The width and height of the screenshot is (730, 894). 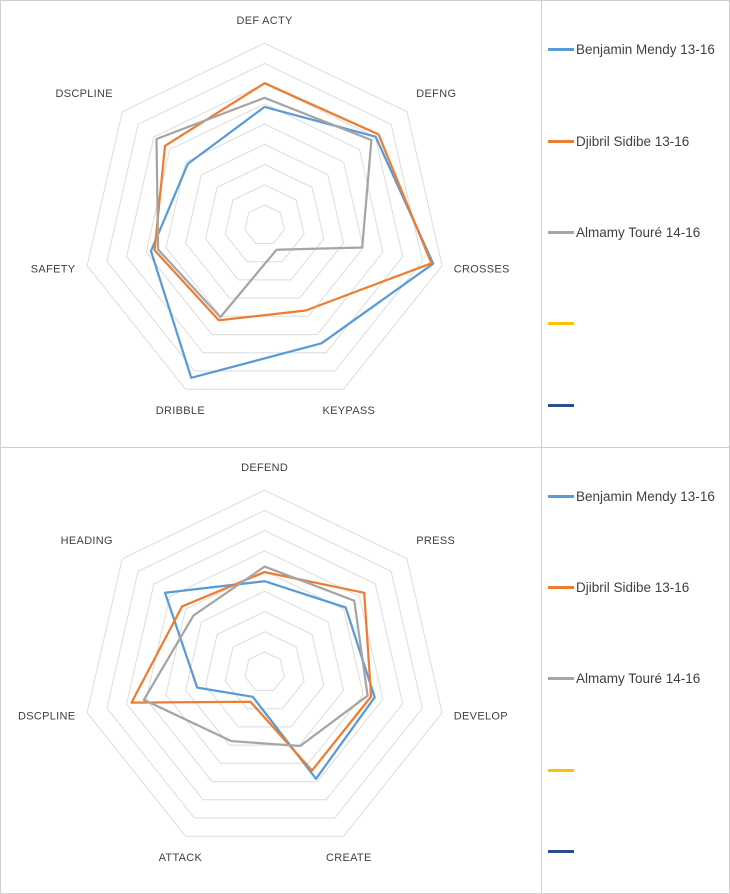 What do you see at coordinates (481, 716) in the screenshot?
I see `axis-label-develop: DEVELOP` at bounding box center [481, 716].